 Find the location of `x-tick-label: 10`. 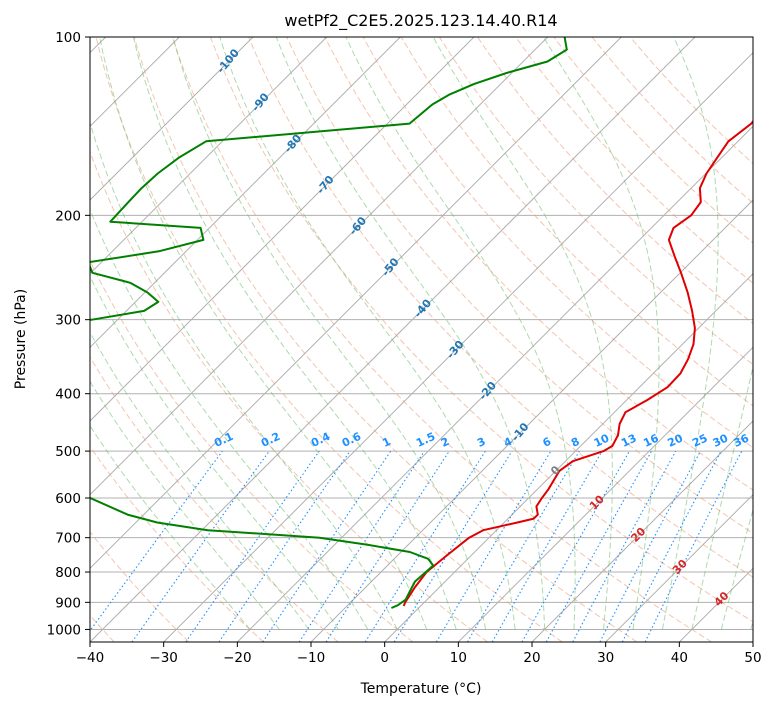

x-tick-label: 10 is located at coordinates (458, 658).